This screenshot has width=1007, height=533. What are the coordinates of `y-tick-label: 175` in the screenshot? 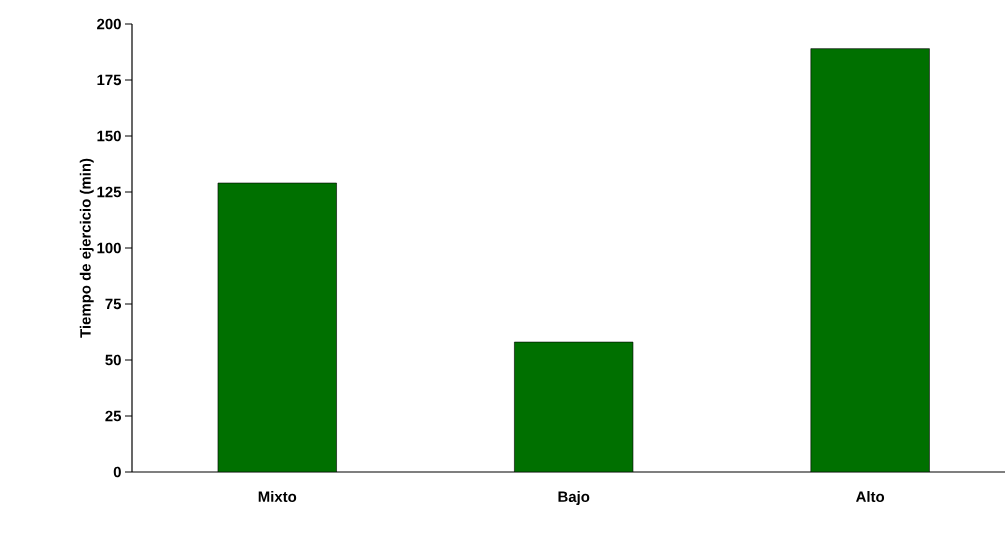 It's located at (109, 80).